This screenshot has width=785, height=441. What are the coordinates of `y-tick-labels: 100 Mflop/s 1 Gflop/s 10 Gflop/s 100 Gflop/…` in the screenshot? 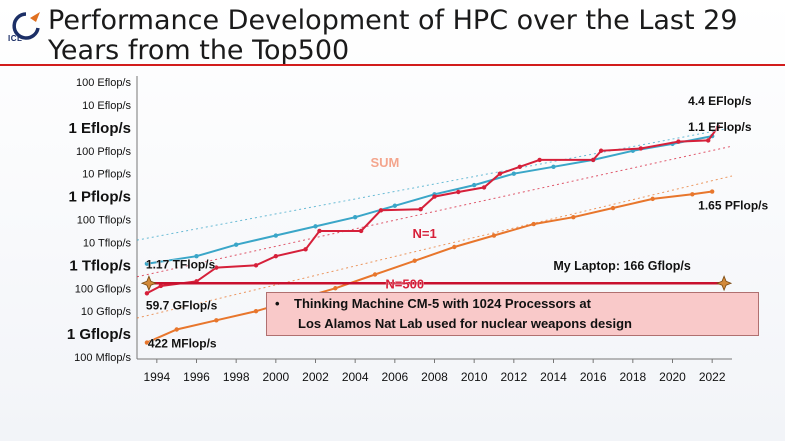 It's located at (99, 220).